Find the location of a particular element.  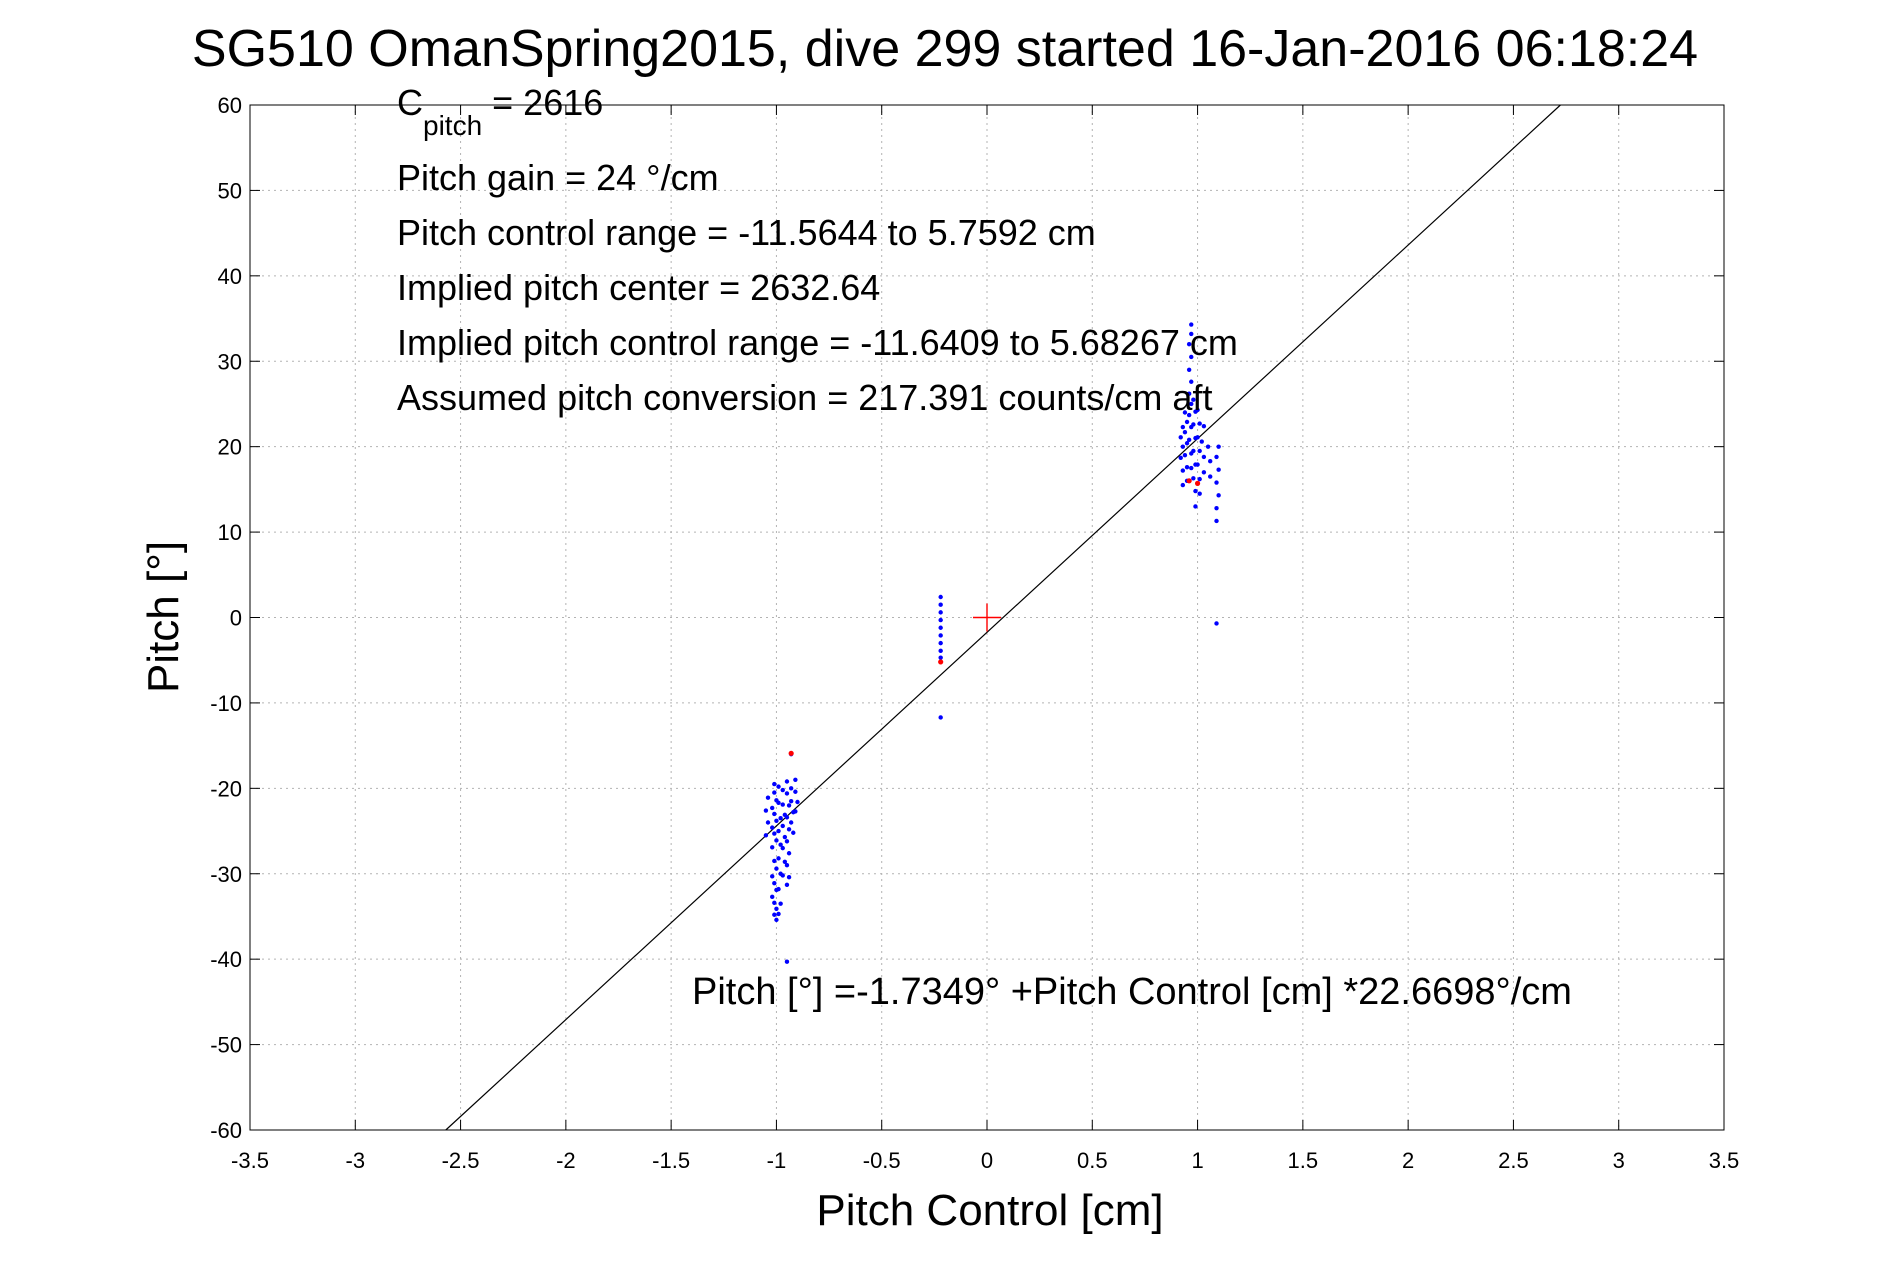

y-tick-label: 30 is located at coordinates (230, 361).